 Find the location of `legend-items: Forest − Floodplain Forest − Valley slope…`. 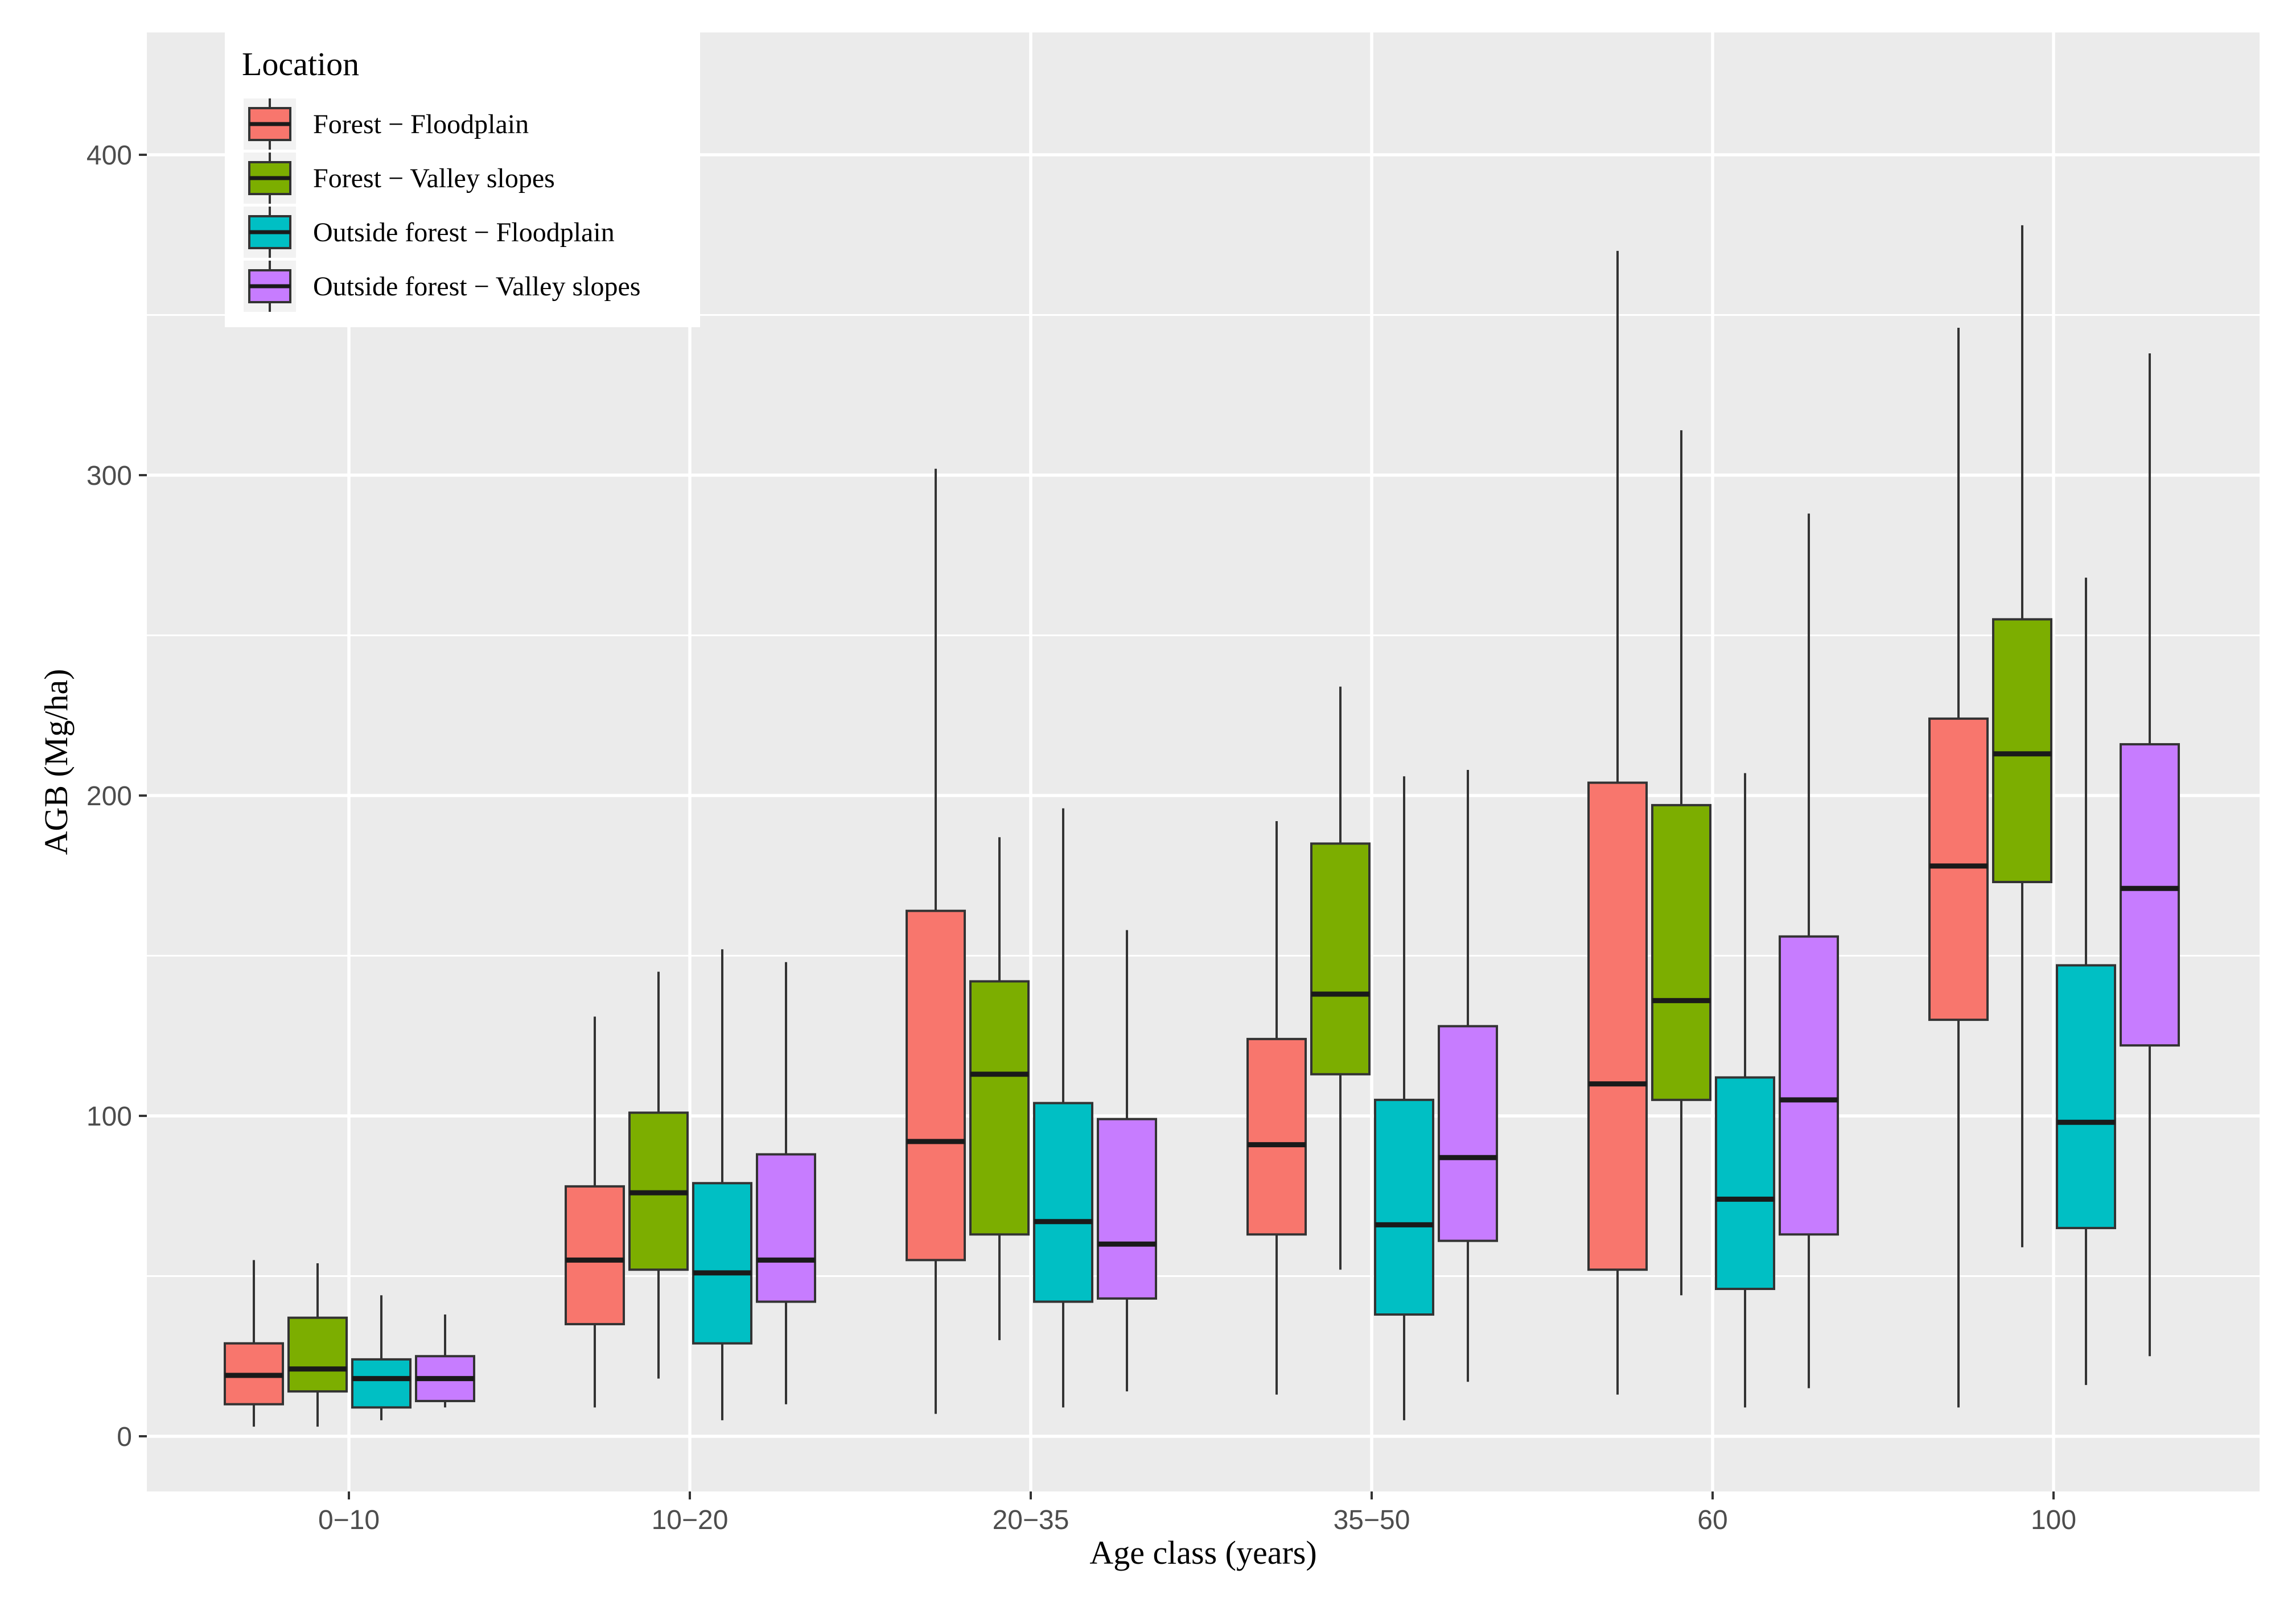

legend-items: Forest − Floodplain Forest − Valley slope… is located at coordinates (442, 205).